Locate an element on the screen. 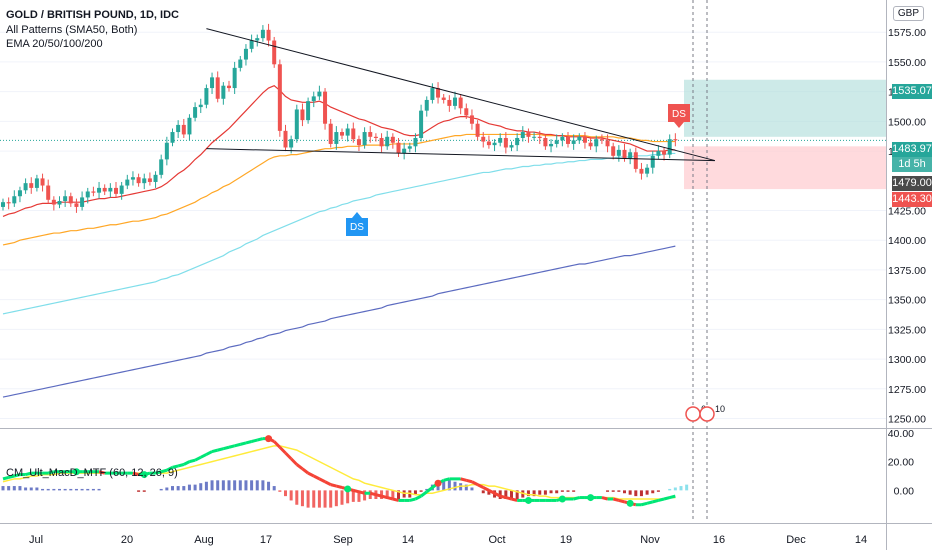 This screenshot has width=932, height=550. date-tick-label: Dec is located at coordinates (796, 540).